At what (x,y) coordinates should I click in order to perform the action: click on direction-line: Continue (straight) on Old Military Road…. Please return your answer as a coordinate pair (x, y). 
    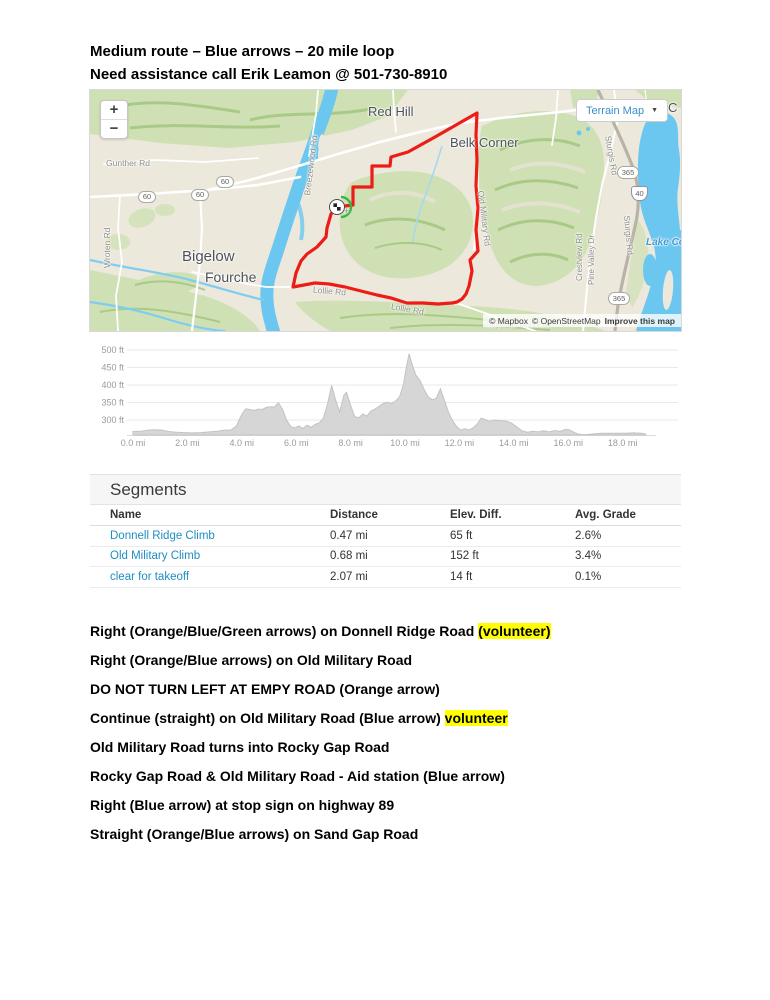
    Looking at the image, I should click on (299, 718).